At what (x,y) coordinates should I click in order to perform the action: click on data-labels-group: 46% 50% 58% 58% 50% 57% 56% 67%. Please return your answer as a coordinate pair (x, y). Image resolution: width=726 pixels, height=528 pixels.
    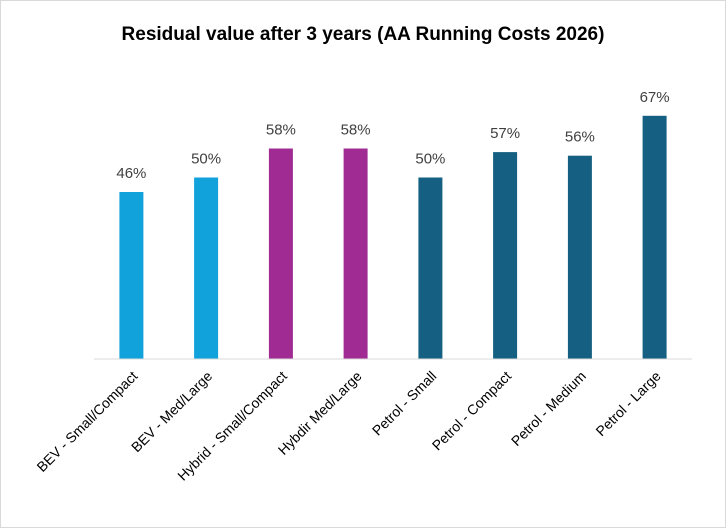
    Looking at the image, I should click on (392, 135).